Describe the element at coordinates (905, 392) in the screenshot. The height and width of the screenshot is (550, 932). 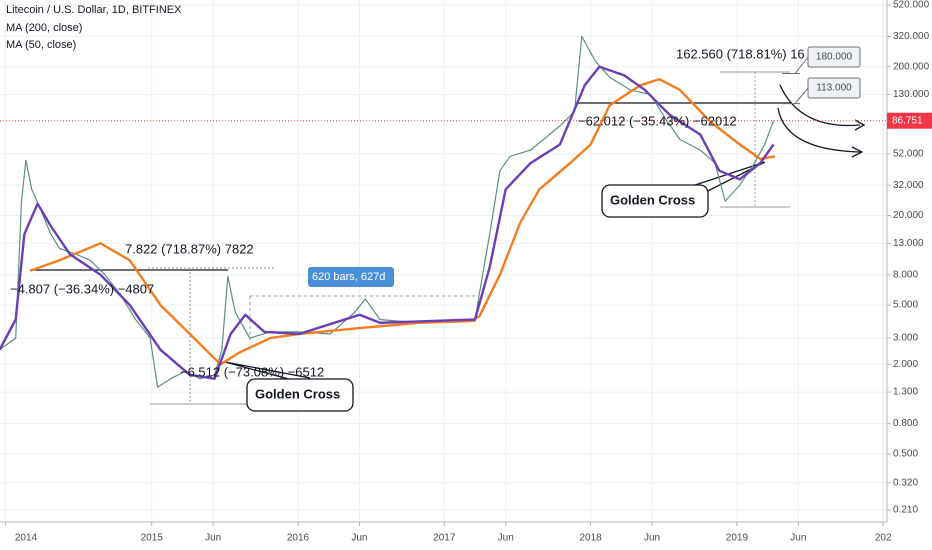
I see `y-tick-label: 1.300` at that location.